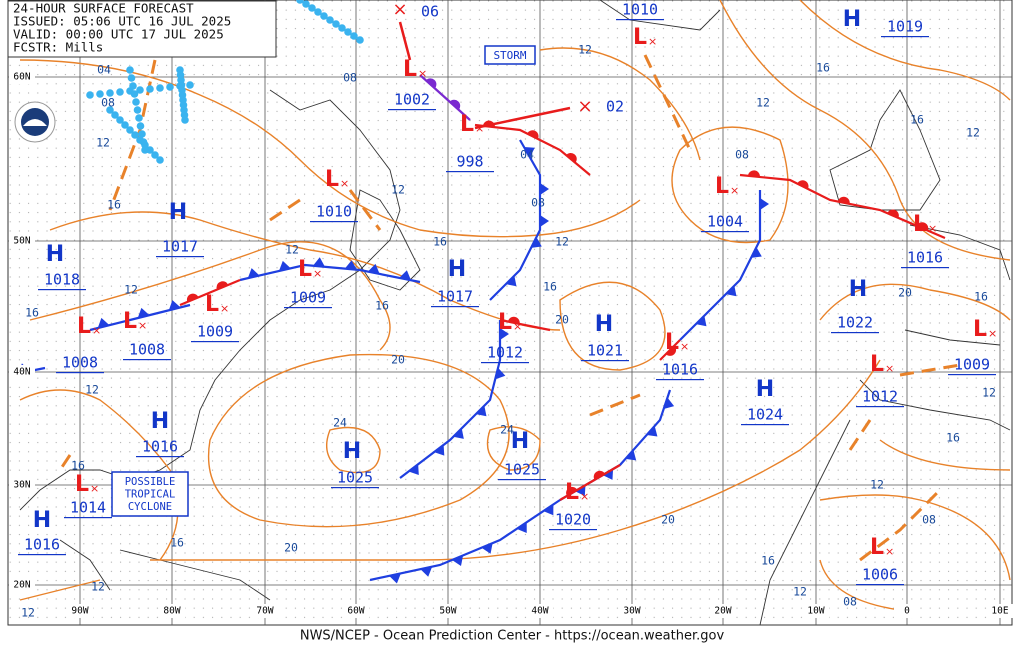  I want to click on latitude-label: 60N, so click(21, 77).